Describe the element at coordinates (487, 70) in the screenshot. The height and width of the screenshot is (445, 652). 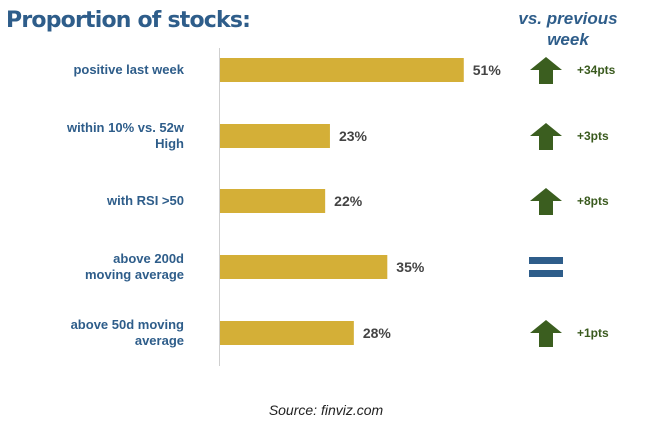
I see `value-label: 51%` at that location.